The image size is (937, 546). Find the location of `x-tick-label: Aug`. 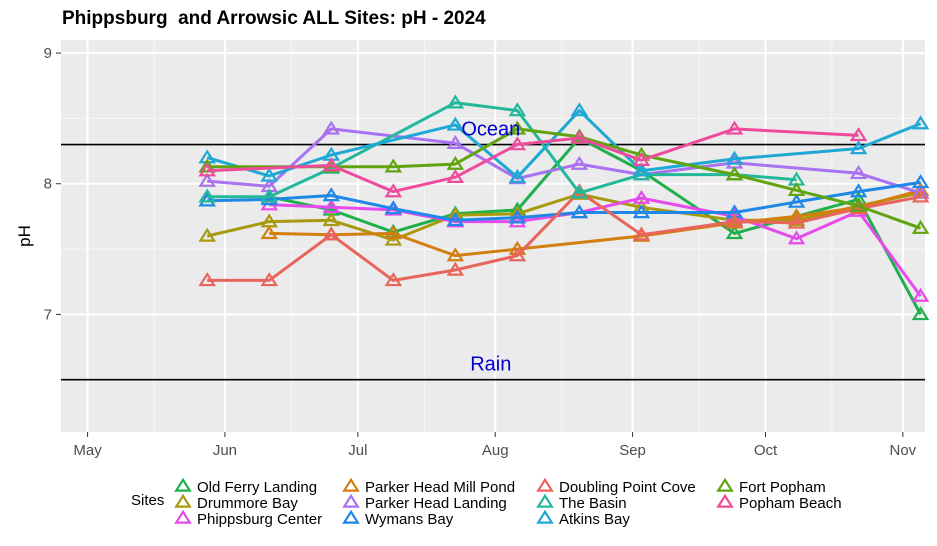

x-tick-label: Aug is located at coordinates (495, 450).